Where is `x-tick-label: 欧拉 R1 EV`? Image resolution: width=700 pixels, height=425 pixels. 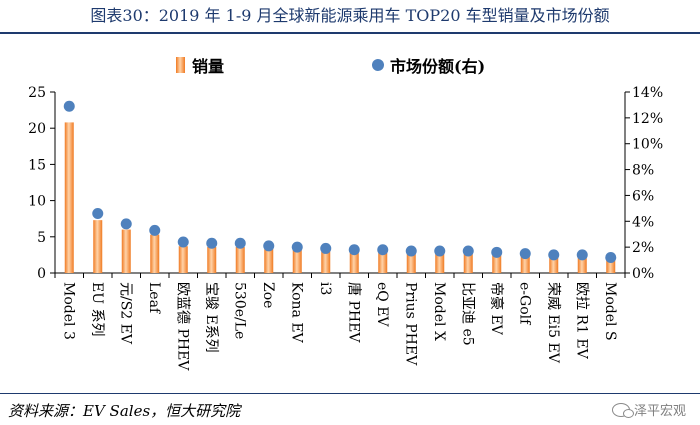 x-tick-label: 欧拉 R1 EV is located at coordinates (581, 321).